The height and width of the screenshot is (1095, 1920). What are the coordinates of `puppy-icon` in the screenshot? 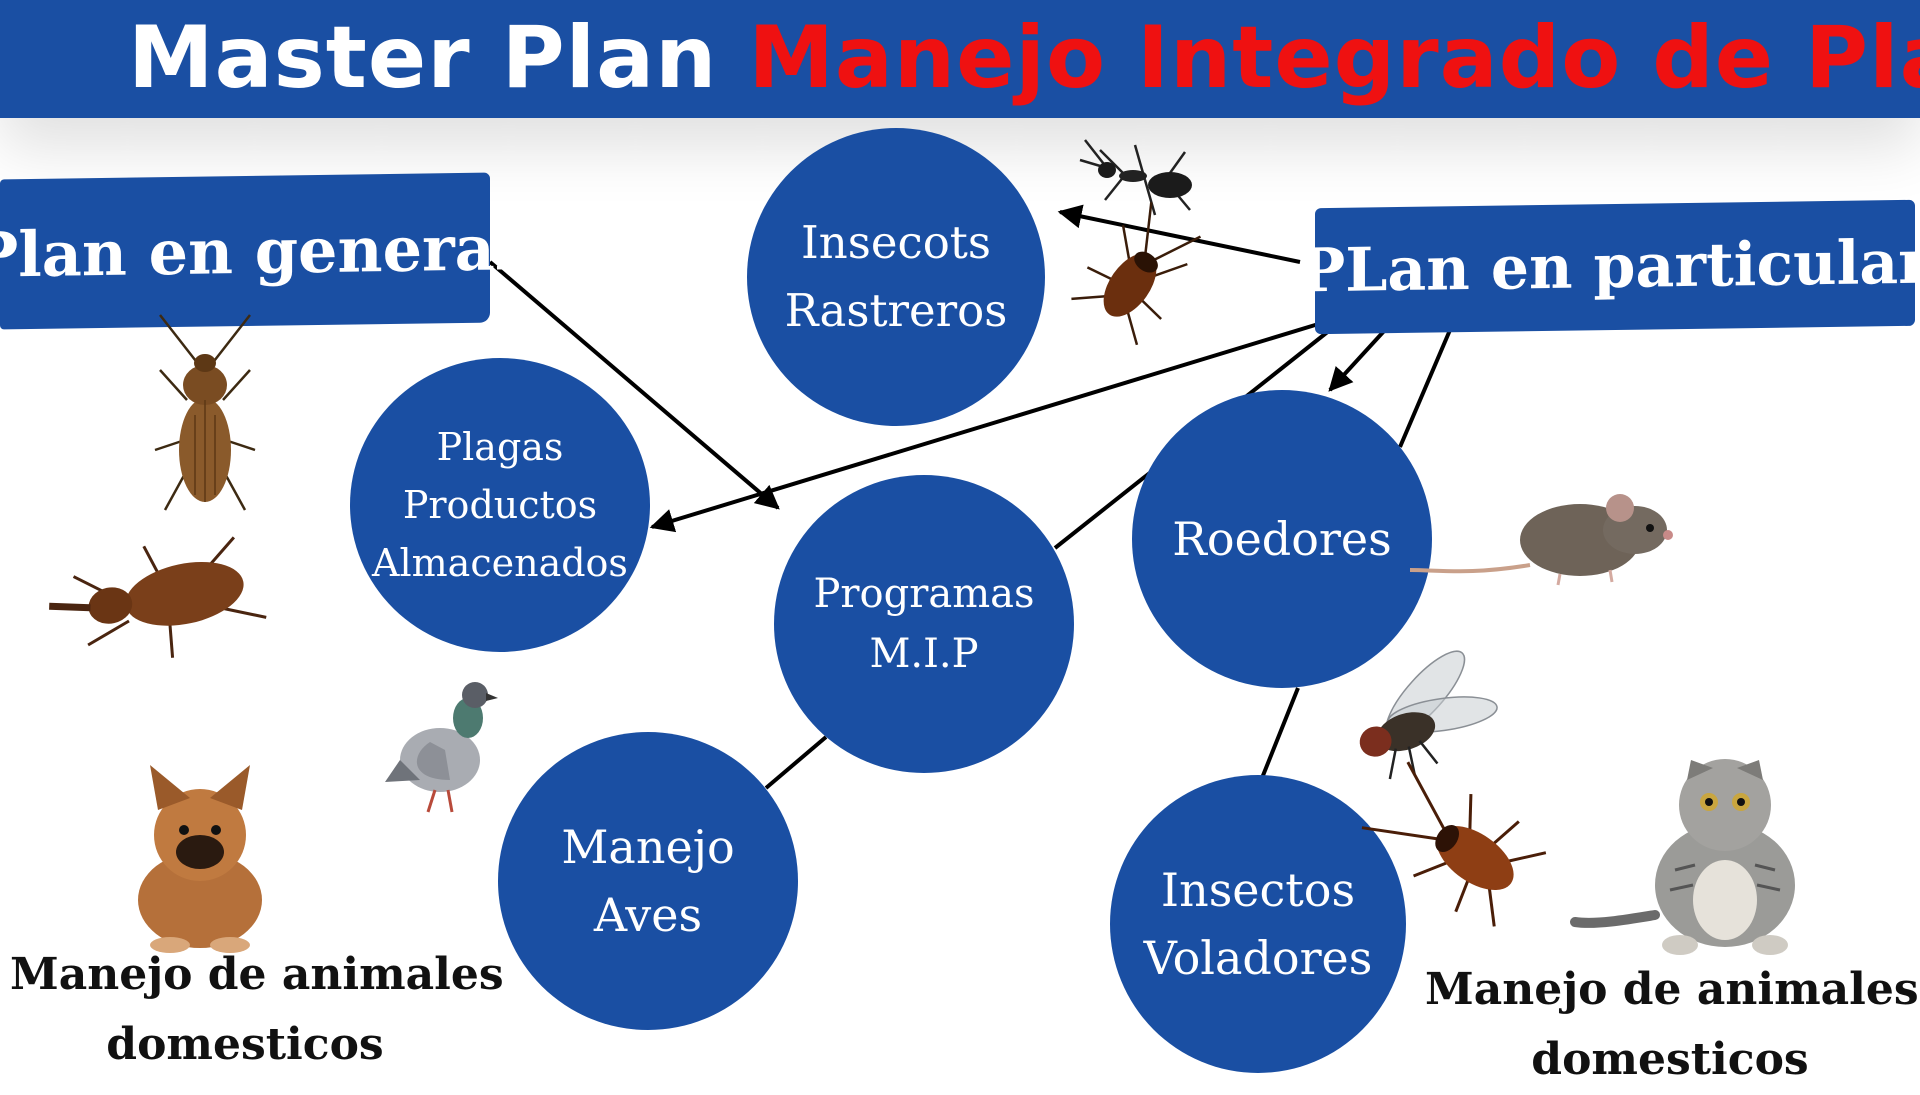 It's located at (200, 859).